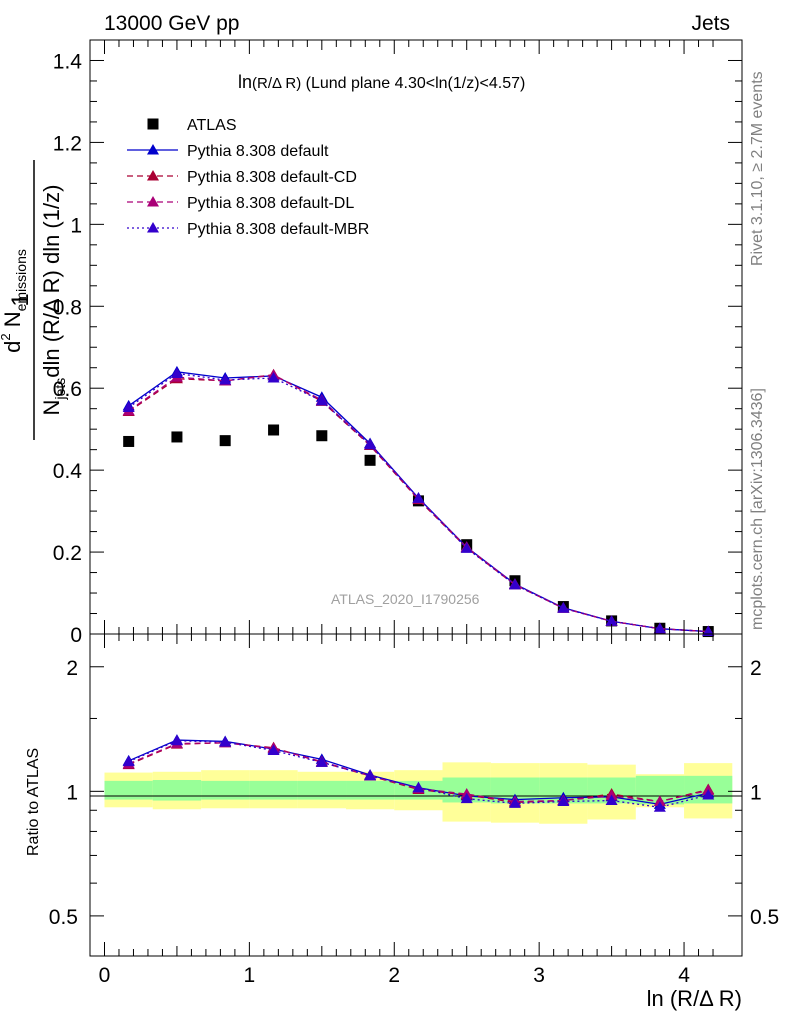 The image size is (786, 1024). Describe the element at coordinates (63, 917) in the screenshot. I see `ratio-y-tick-label: 0.5` at that location.